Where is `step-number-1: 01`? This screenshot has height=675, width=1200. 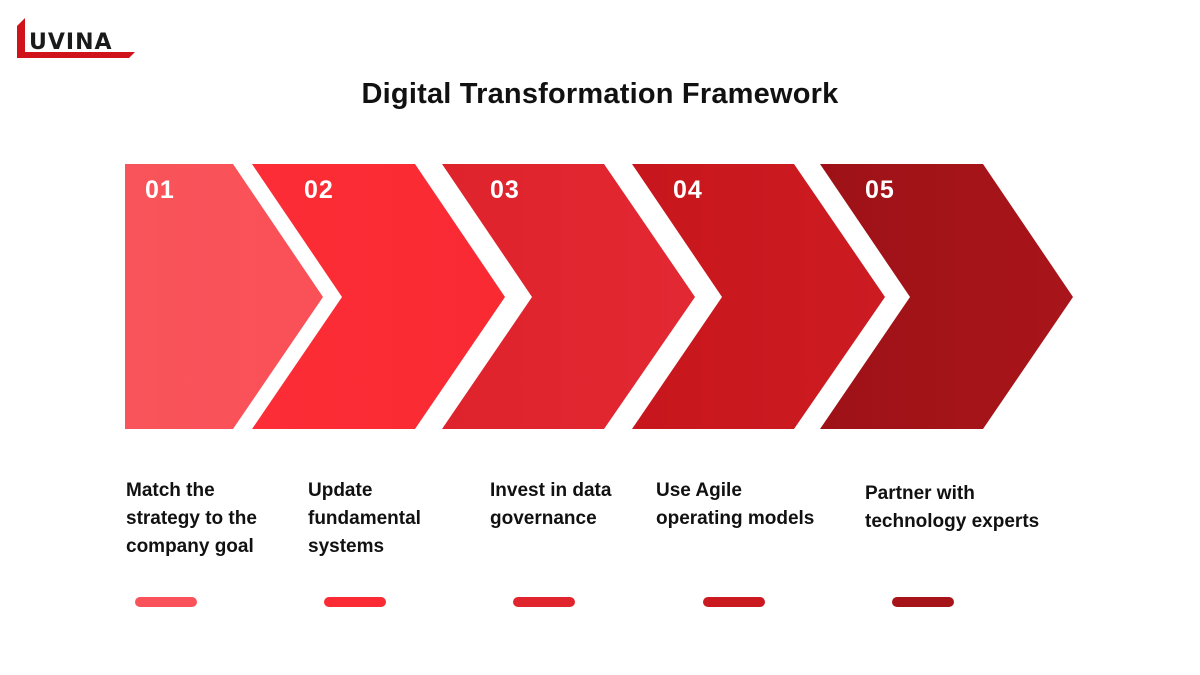
step-number-1: 01 is located at coordinates (160, 190).